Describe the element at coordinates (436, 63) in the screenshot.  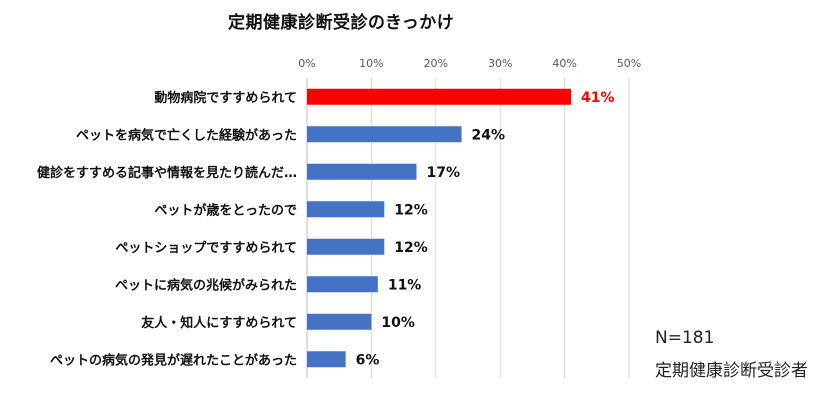
I see `x-tick-label: 20%` at that location.